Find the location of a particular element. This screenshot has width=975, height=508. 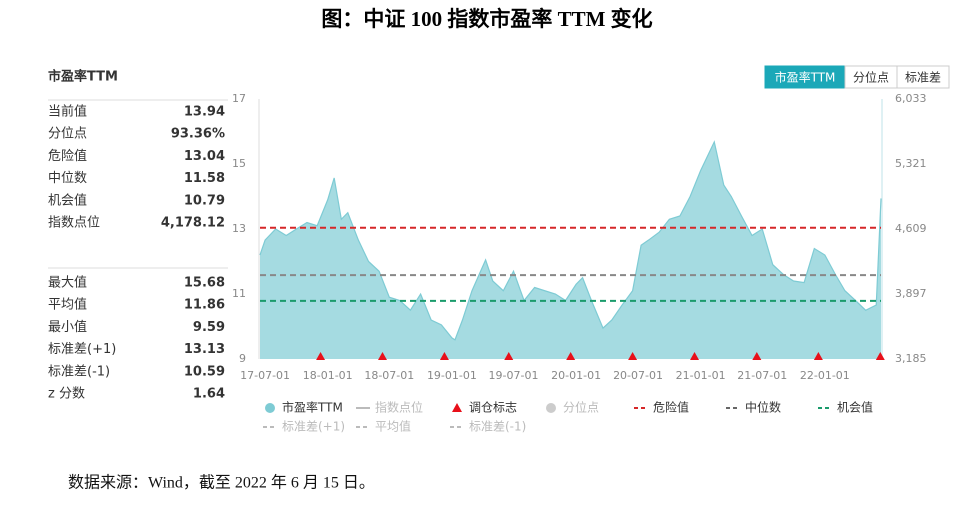

stat-value: 10.59 is located at coordinates (204, 371).